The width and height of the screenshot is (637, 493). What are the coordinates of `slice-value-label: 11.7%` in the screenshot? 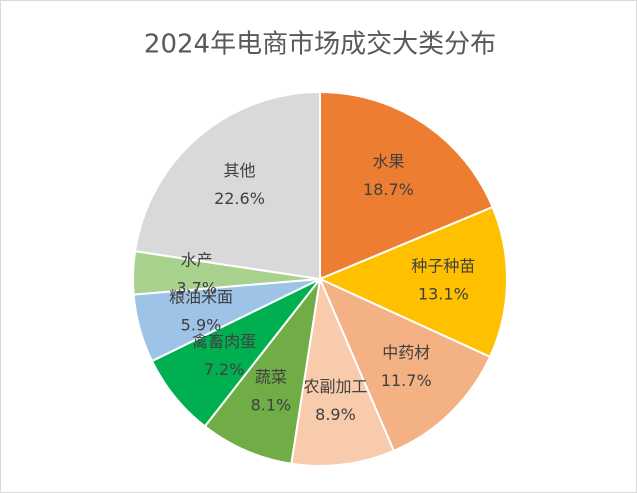 It's located at (406, 380).